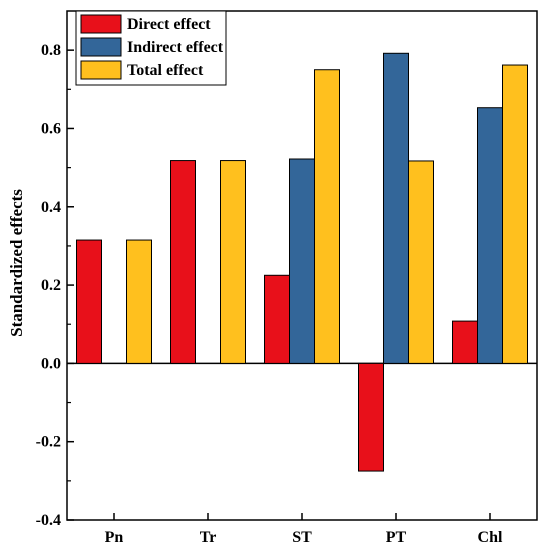  I want to click on y-axis: -0.4 -0.2 0.0 0.2 0.4 0.6 0.8, so click(55, 285).